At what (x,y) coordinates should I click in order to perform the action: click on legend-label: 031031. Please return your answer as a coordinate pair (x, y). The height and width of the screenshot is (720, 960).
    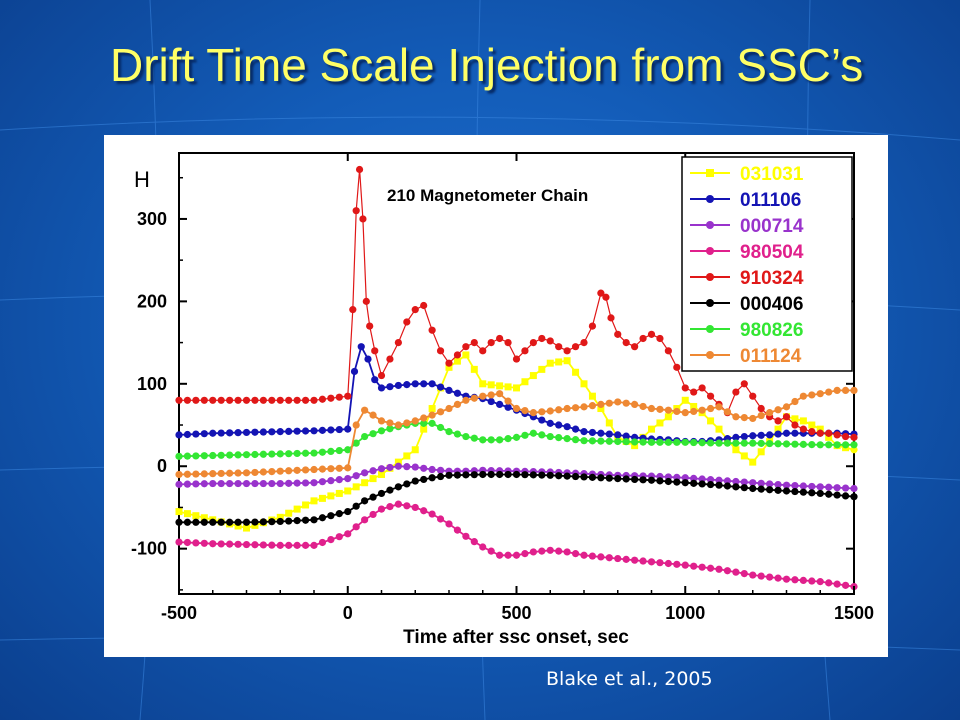
    Looking at the image, I should click on (772, 174).